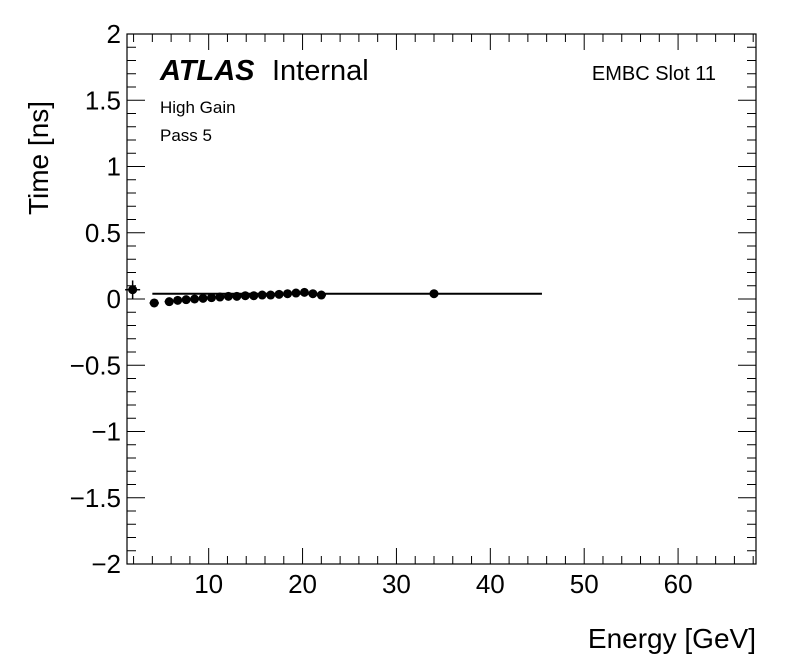 This screenshot has width=796, height=672. I want to click on x-tick-label: 30, so click(396, 584).